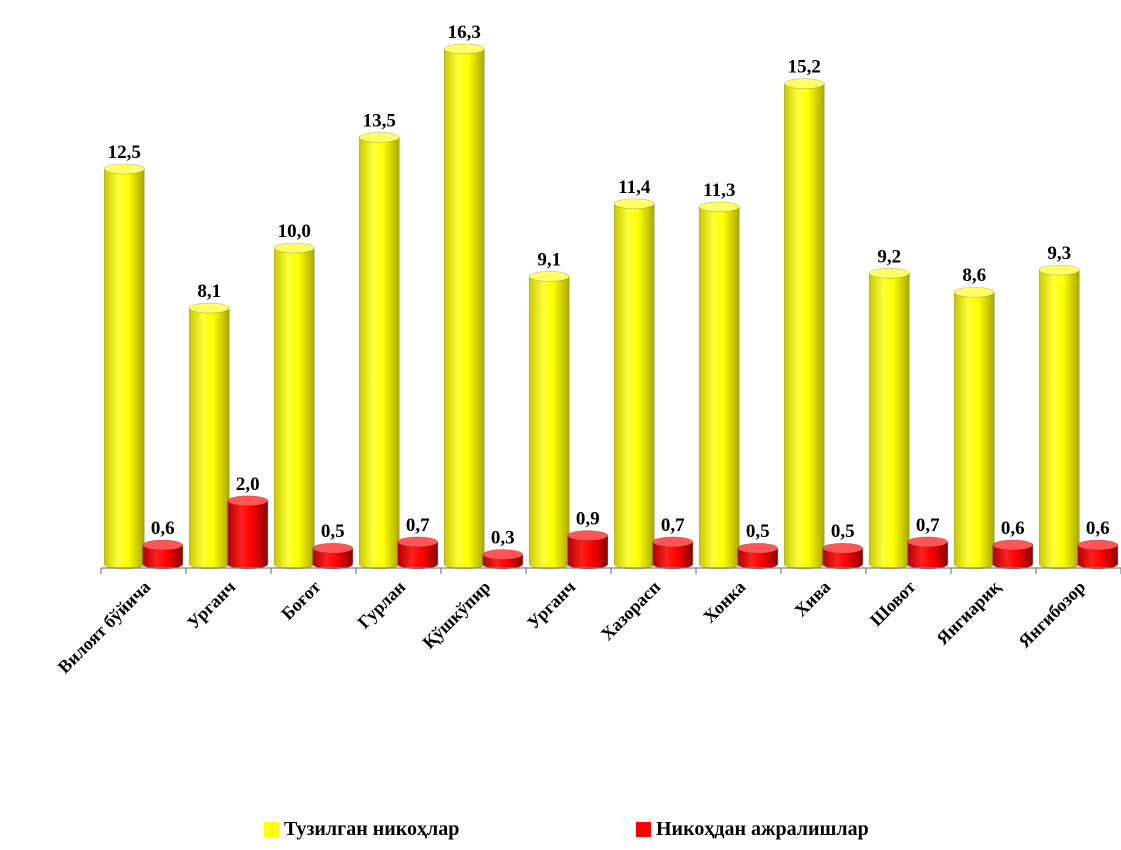  What do you see at coordinates (1013, 528) in the screenshot?
I see `data-label-ajralish-10: 0,6` at bounding box center [1013, 528].